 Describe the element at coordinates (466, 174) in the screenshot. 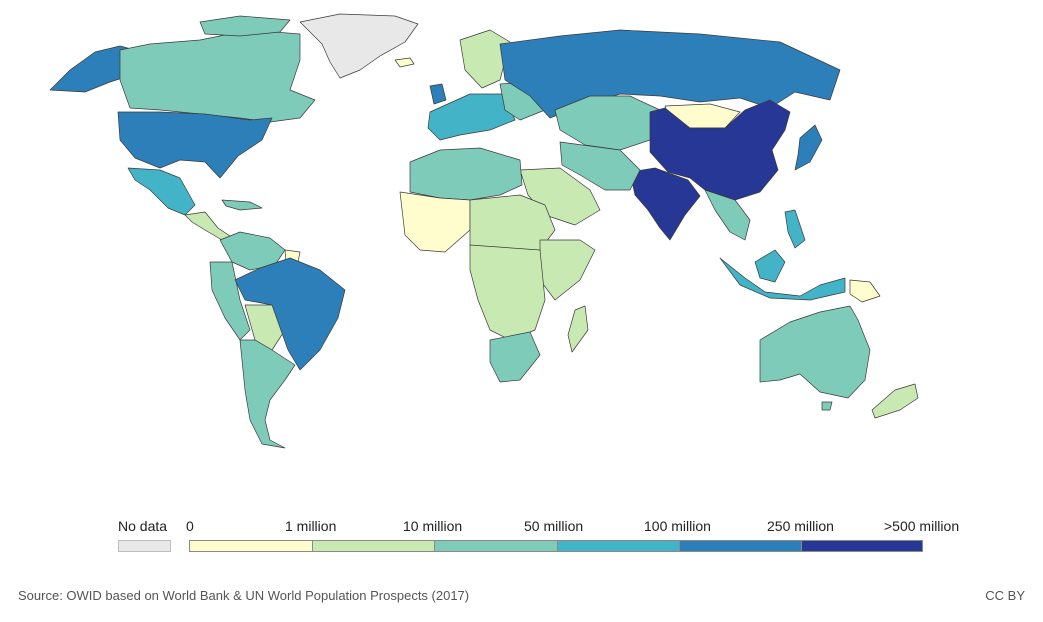

I see `region-north-africa` at that location.